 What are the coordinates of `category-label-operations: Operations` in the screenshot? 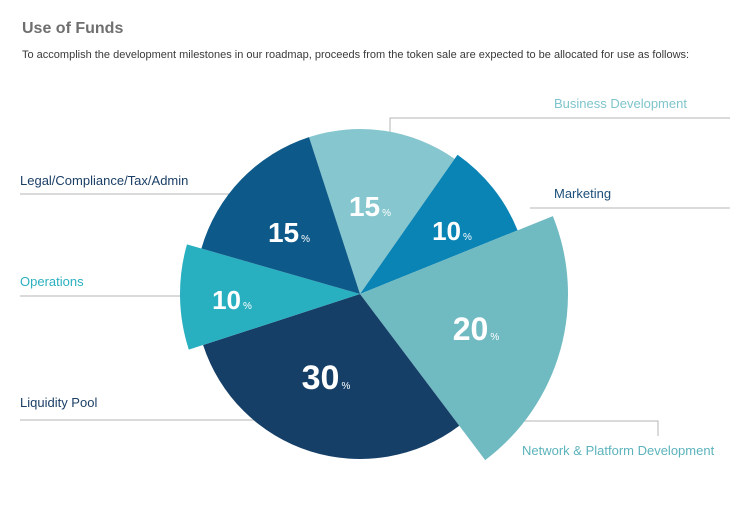 It's located at (52, 281).